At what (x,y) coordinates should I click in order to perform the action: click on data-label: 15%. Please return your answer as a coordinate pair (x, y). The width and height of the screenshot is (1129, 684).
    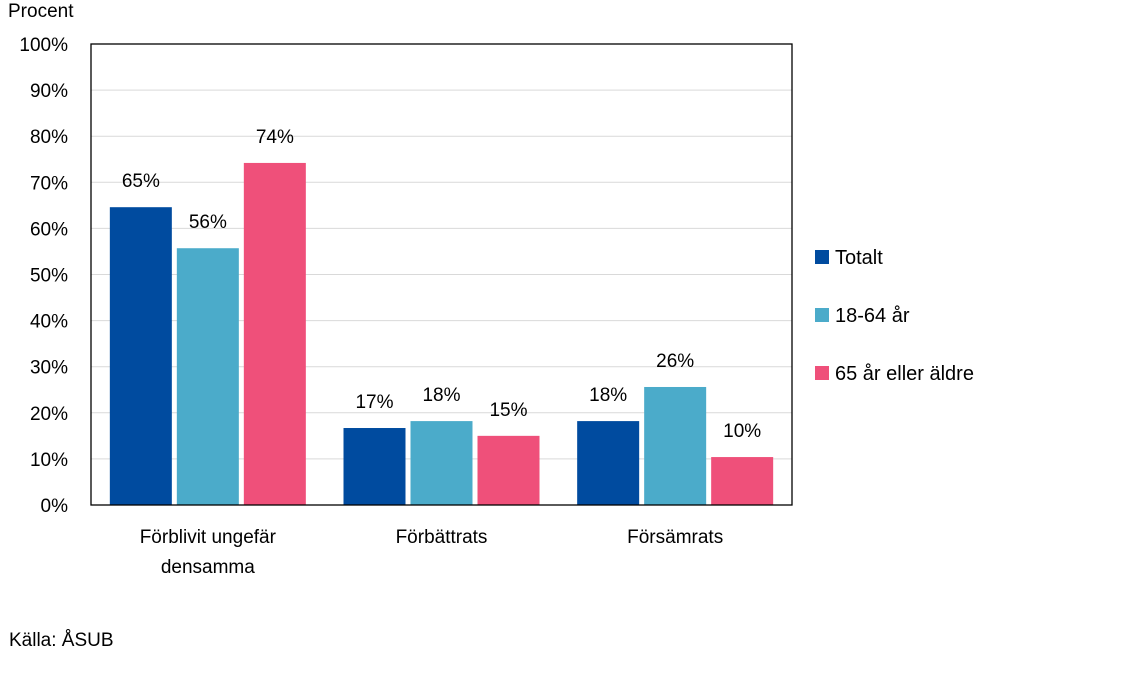
    Looking at the image, I should click on (508, 410).